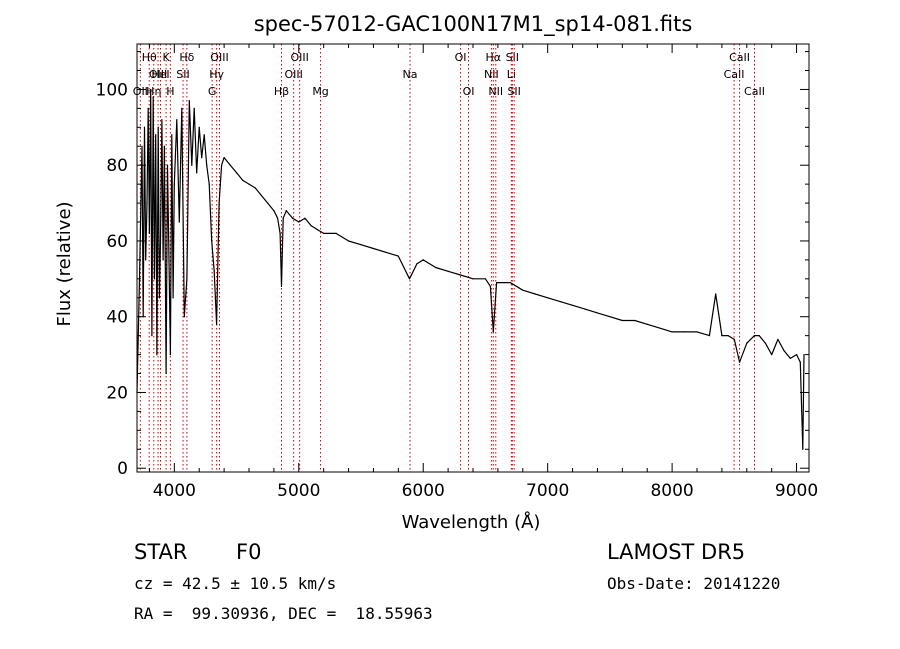 The width and height of the screenshot is (900, 649). Describe the element at coordinates (174, 491) in the screenshot. I see `x-tick-label: 4000` at that location.